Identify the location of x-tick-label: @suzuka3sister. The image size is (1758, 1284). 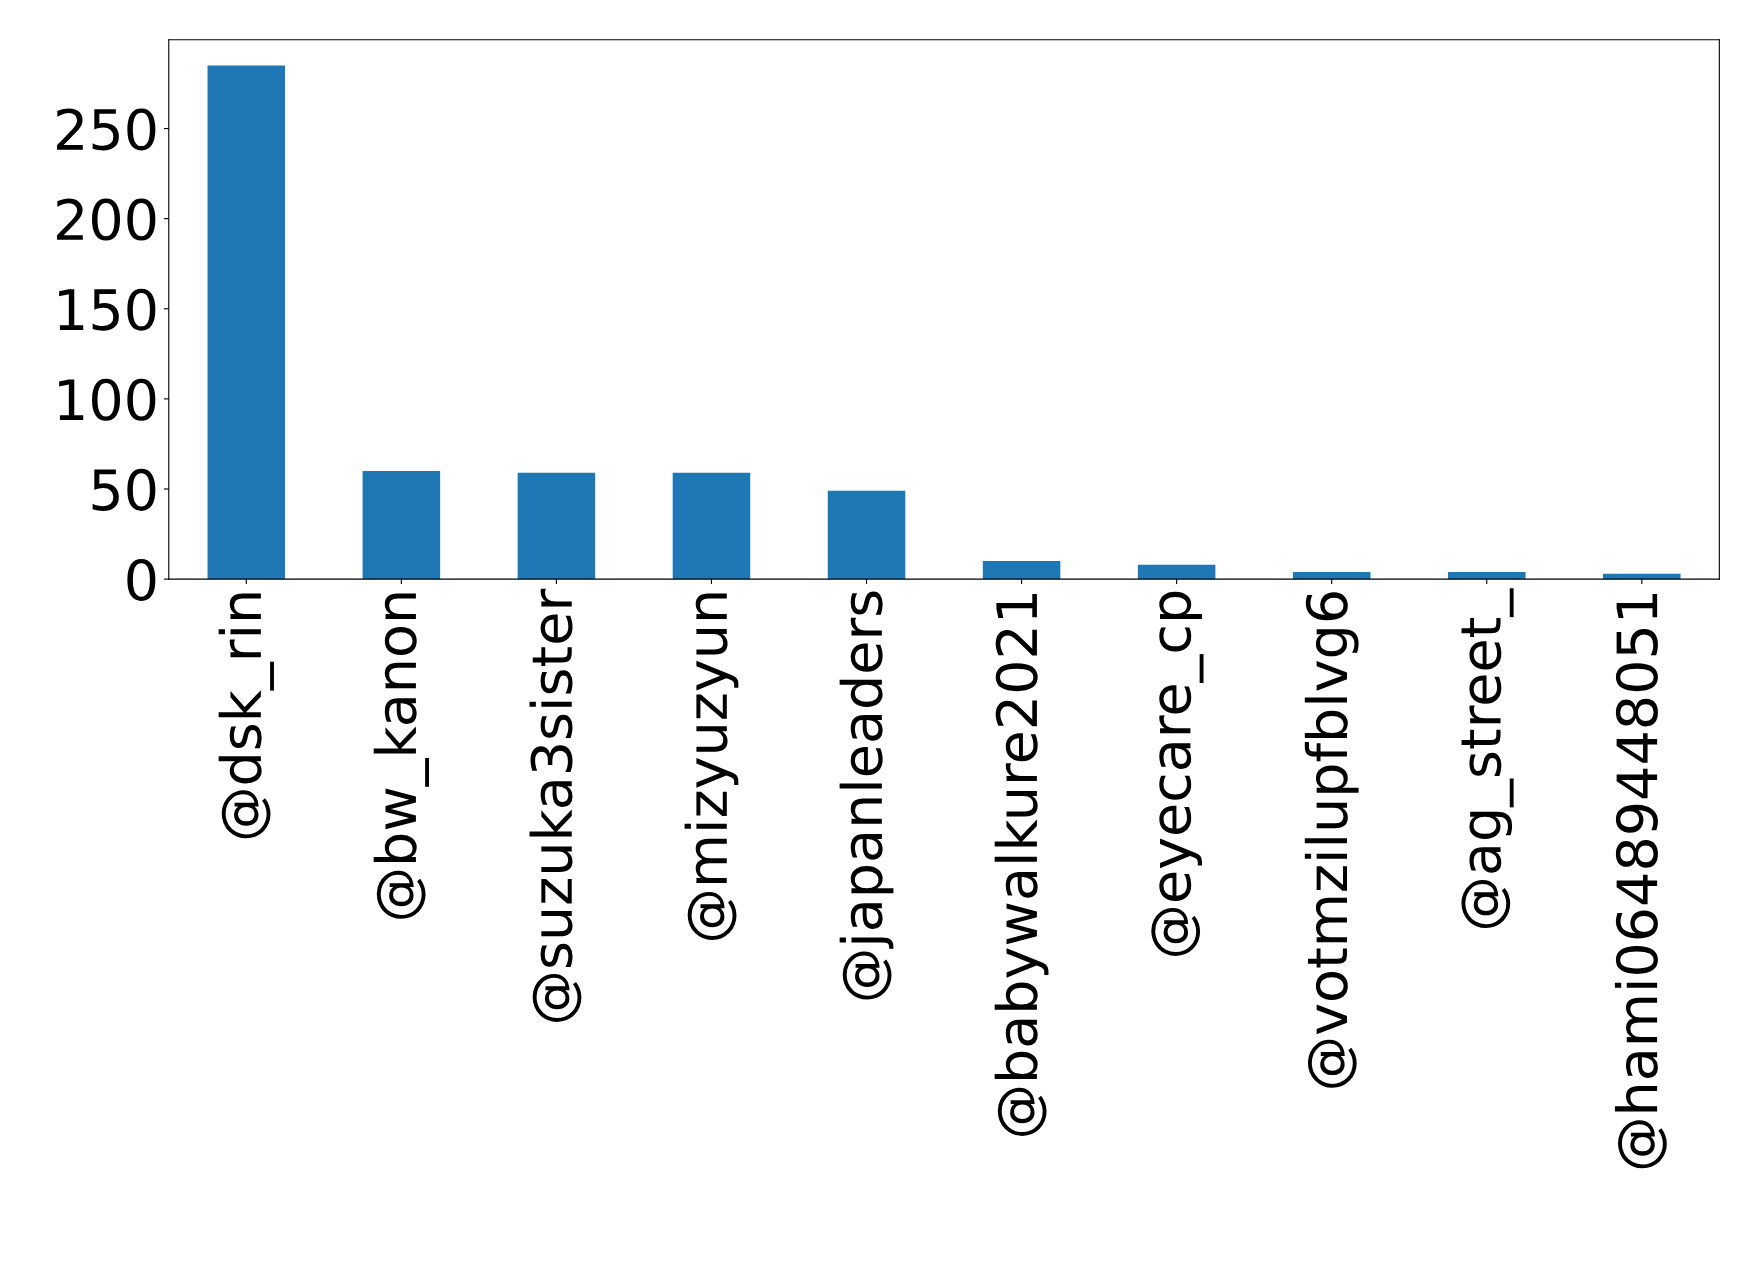
(555, 805).